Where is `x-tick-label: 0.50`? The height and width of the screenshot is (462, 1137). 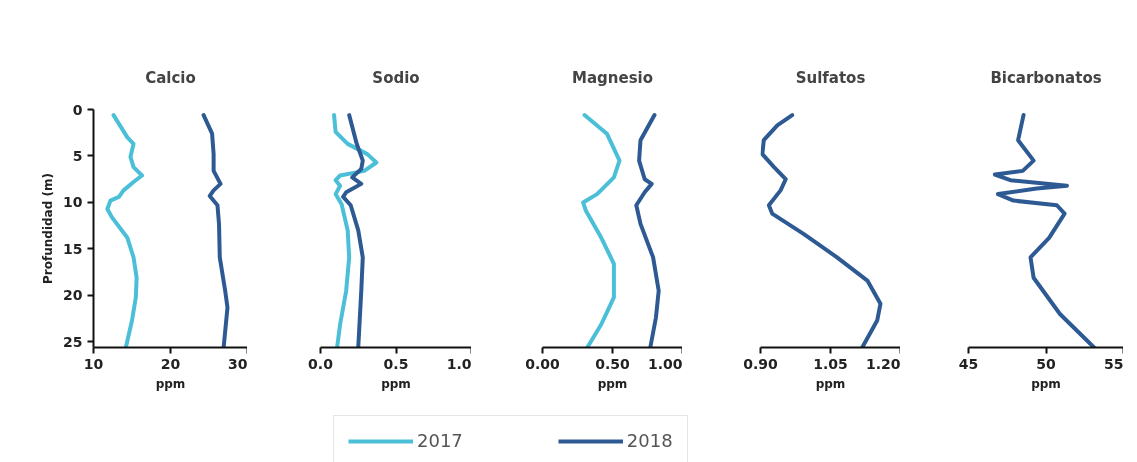 x-tick-label: 0.50 is located at coordinates (613, 363).